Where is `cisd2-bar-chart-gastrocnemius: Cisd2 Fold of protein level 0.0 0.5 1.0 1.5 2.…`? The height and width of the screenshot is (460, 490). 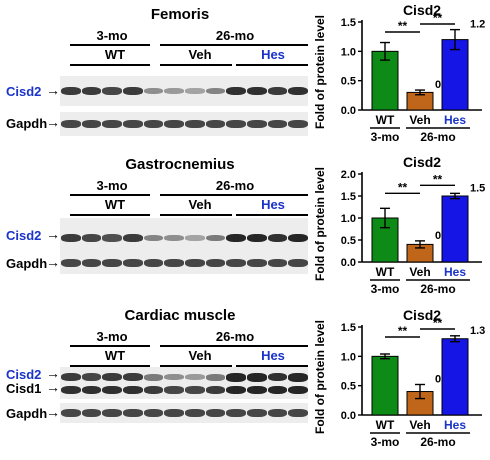
cisd2-bar-chart-gastrocnemius: Cisd2 Fold of protein level 0.0 0.5 1.0 1.5 2.… is located at coordinates (399, 225).